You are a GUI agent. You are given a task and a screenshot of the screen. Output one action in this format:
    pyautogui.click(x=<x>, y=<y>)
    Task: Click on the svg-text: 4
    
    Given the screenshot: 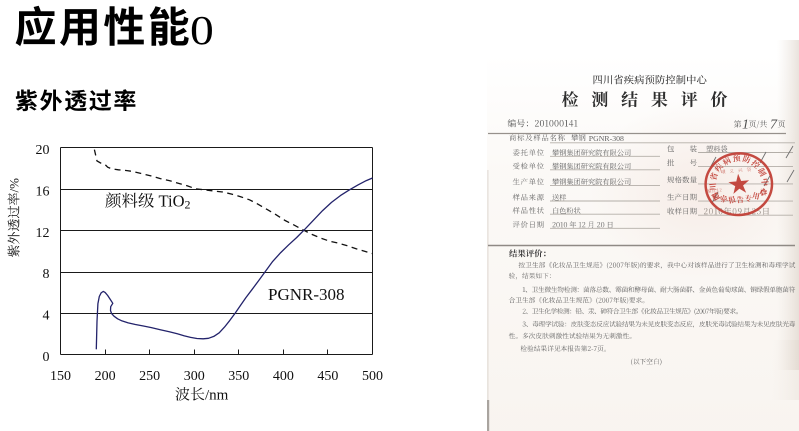 What is the action you would take?
    pyautogui.click(x=46, y=316)
    